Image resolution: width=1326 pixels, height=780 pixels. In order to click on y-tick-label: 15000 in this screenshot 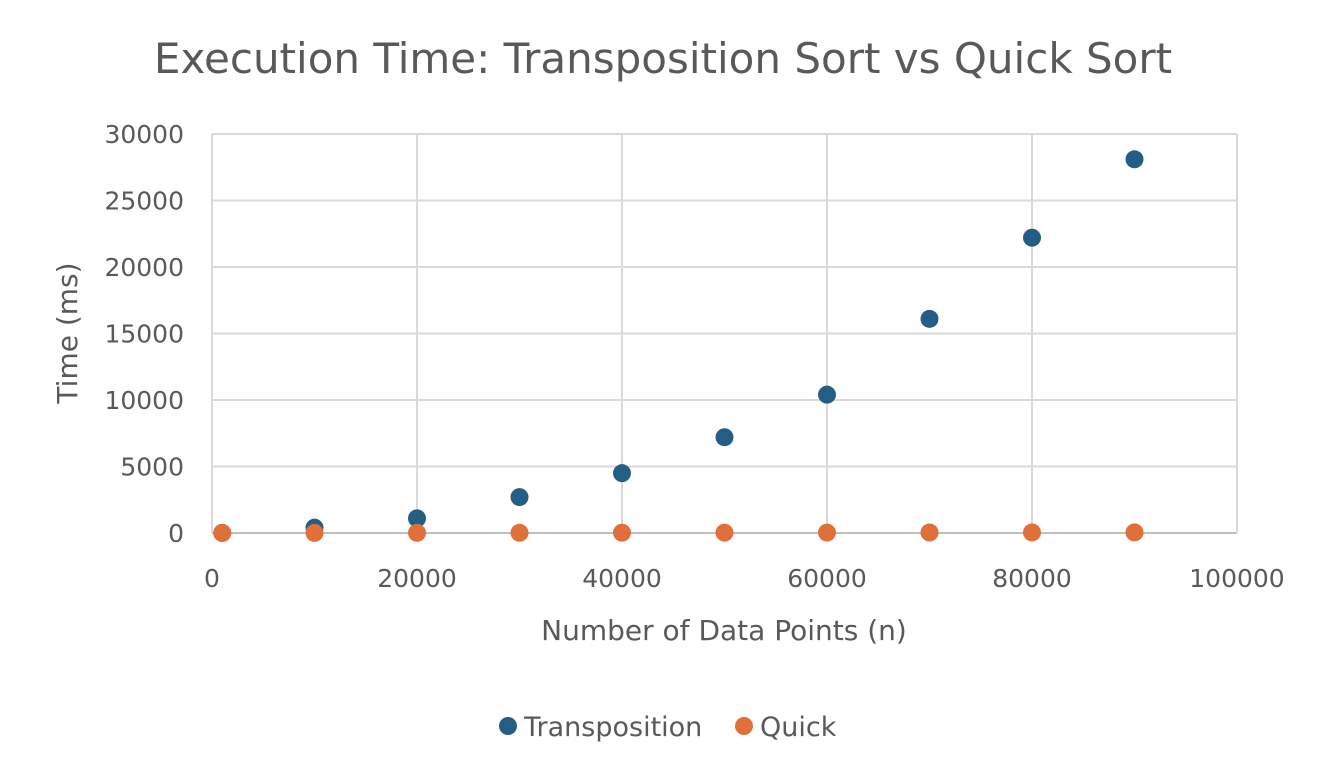, I will do `click(144, 334)`.